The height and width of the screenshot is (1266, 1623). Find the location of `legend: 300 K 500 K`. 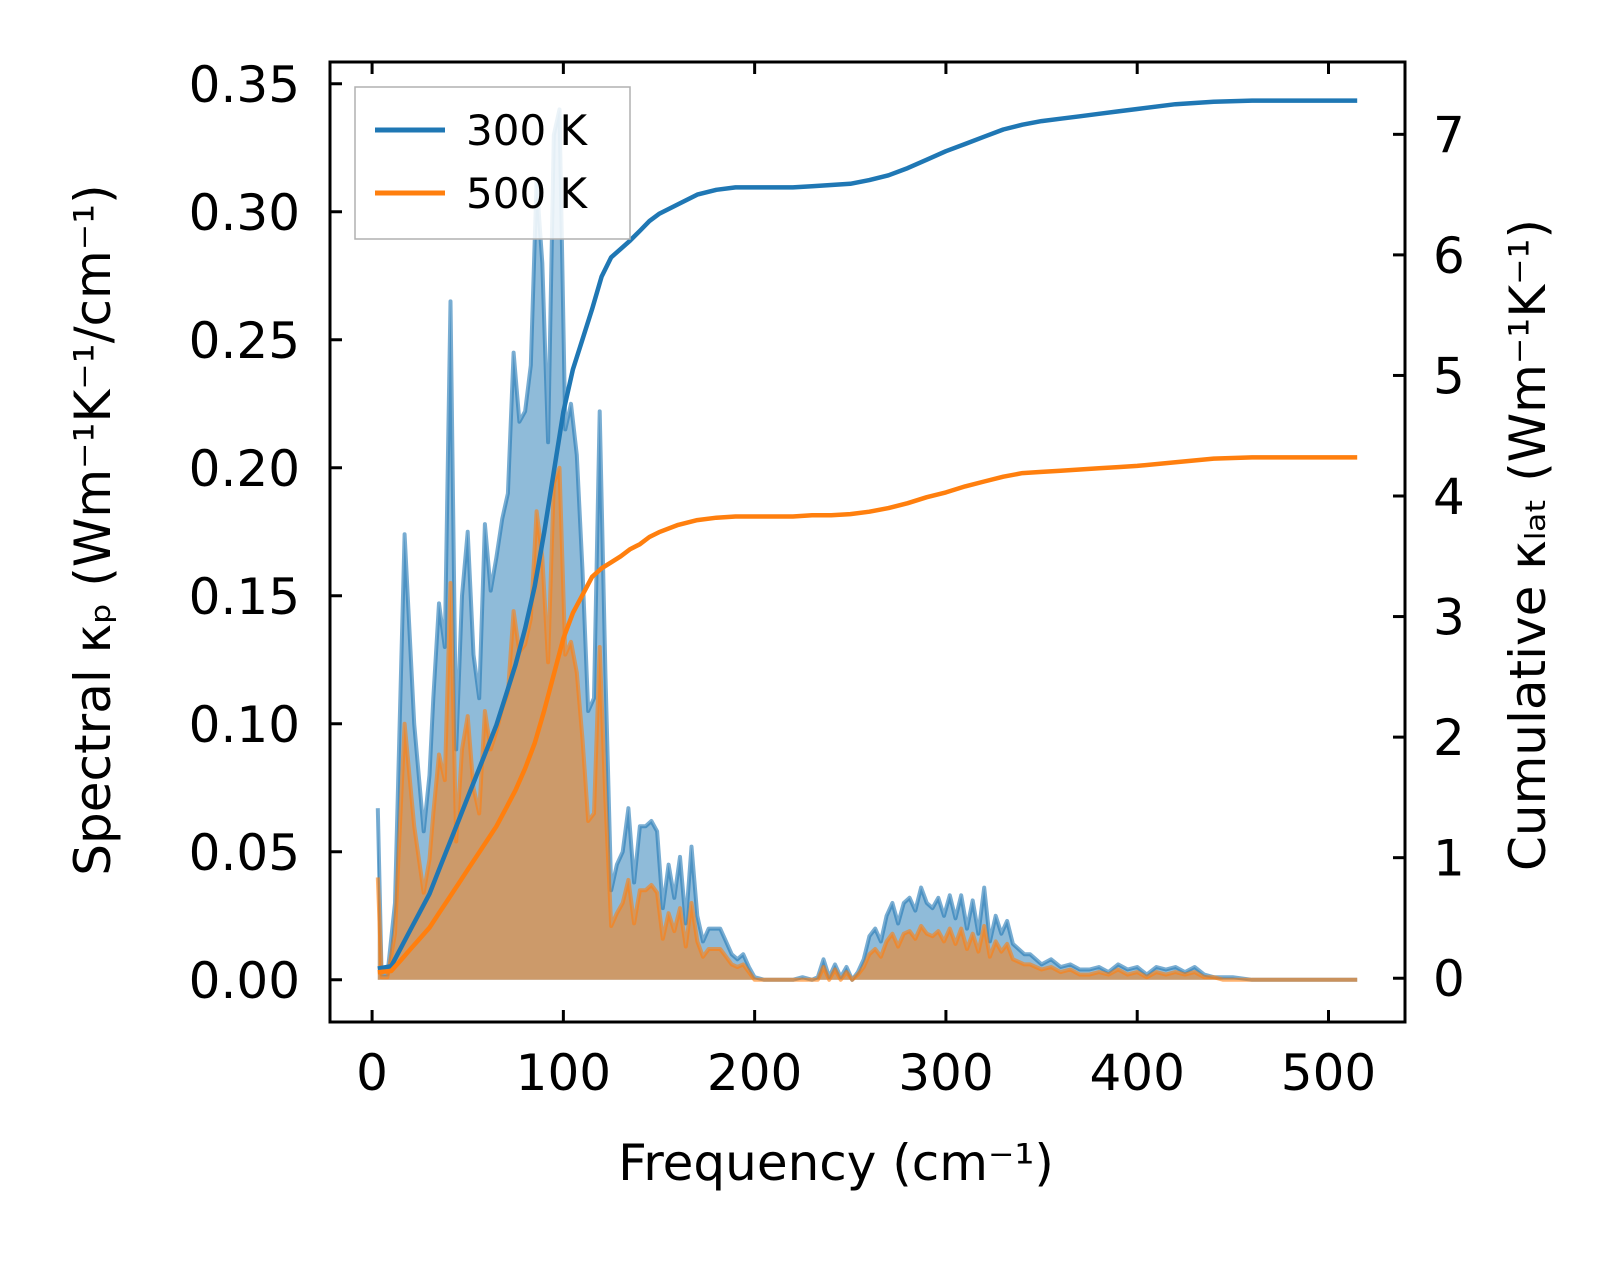

legend: 300 K 500 K is located at coordinates (492, 163).